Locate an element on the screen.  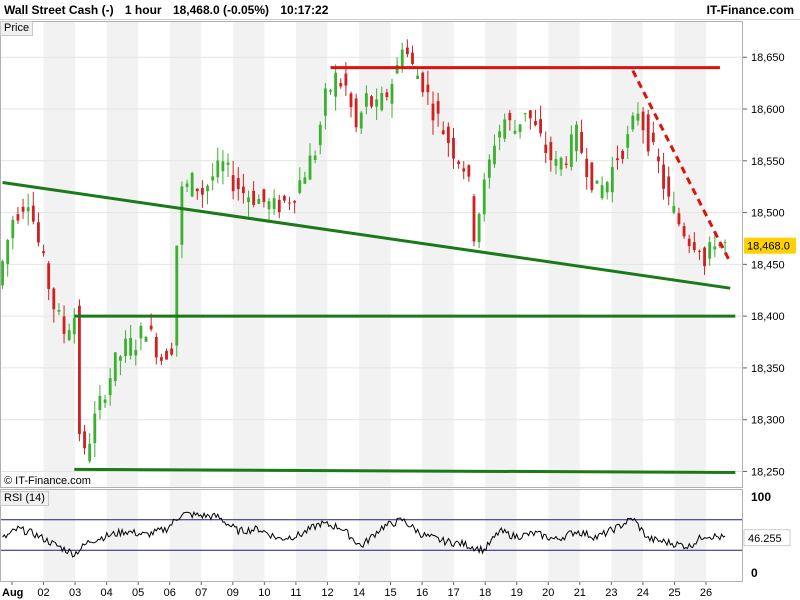
timeframe-label: 1 hour is located at coordinates (143, 10).